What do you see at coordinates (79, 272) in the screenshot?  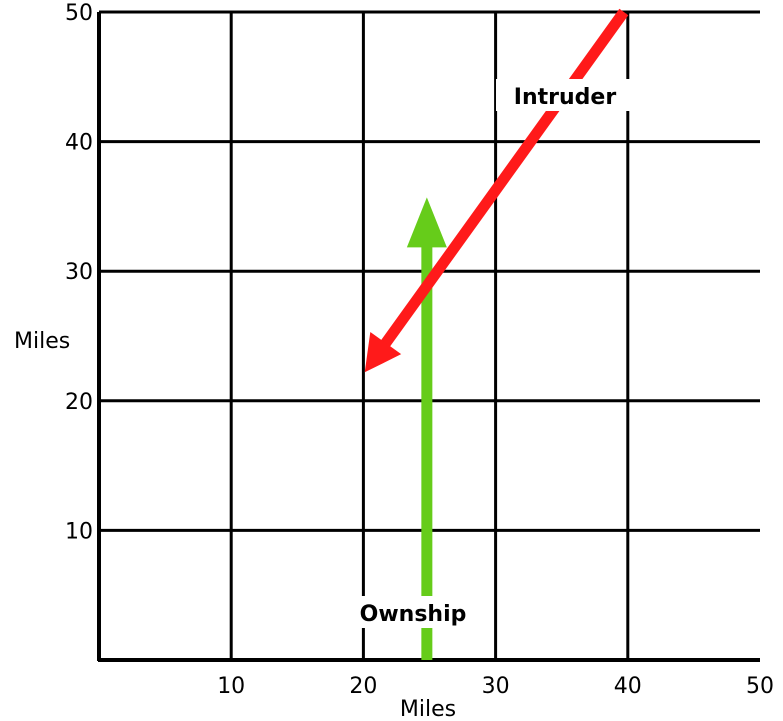 I see `y-tick-label: 30` at bounding box center [79, 272].